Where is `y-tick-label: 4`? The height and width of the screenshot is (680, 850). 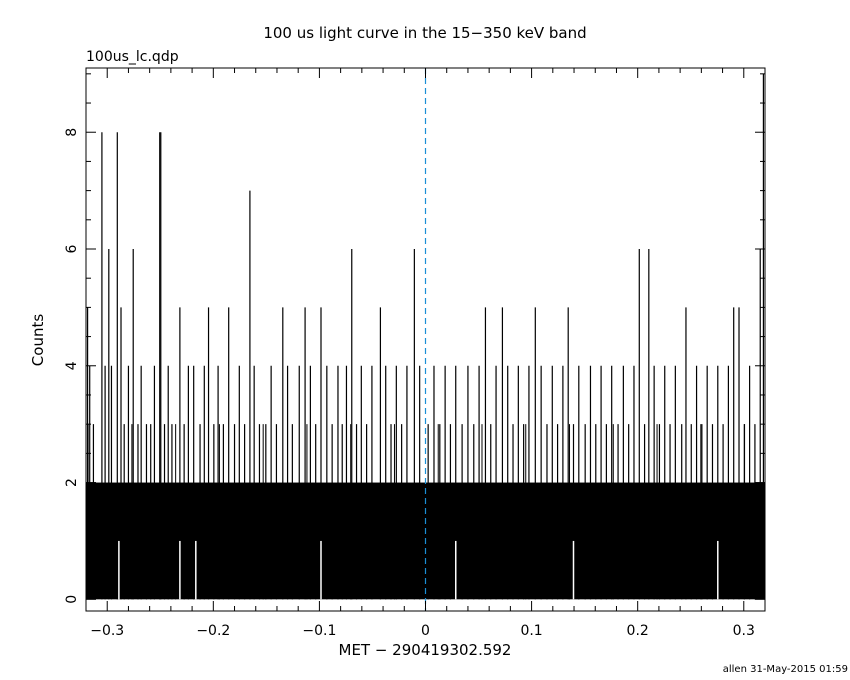 y-tick-label: 4 is located at coordinates (72, 365).